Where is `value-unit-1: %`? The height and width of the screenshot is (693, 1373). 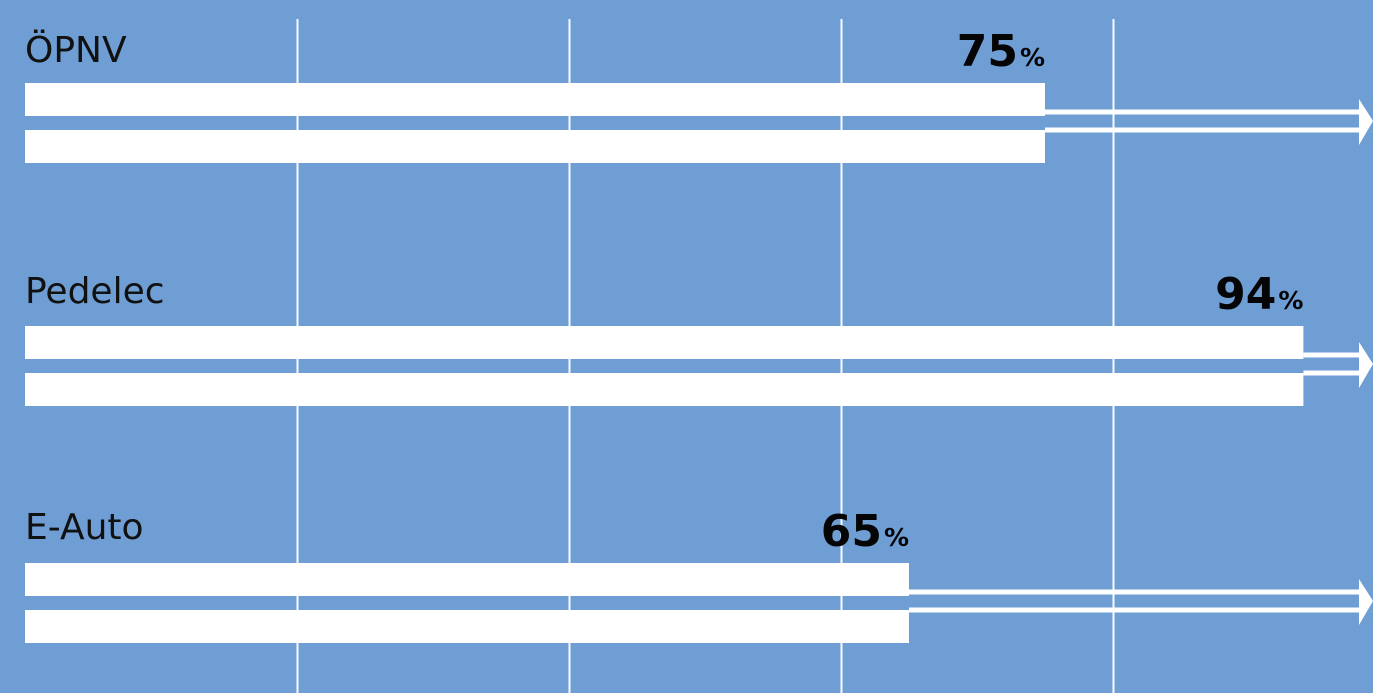 value-unit-1: % is located at coordinates (1032, 57).